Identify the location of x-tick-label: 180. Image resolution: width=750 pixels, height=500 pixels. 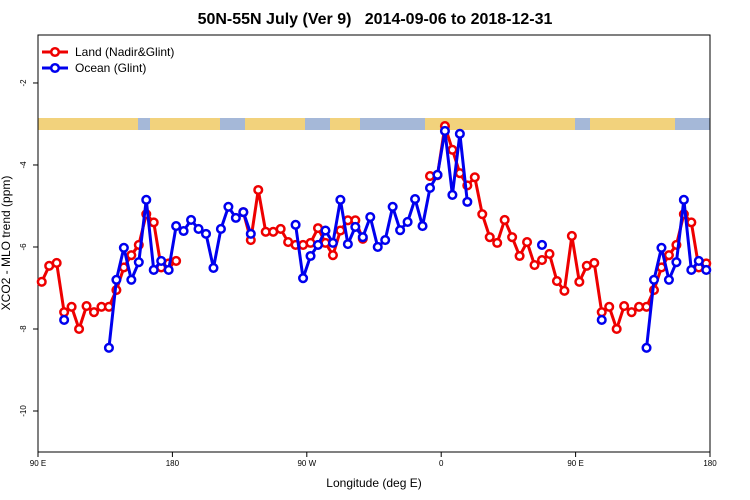
(710, 463).